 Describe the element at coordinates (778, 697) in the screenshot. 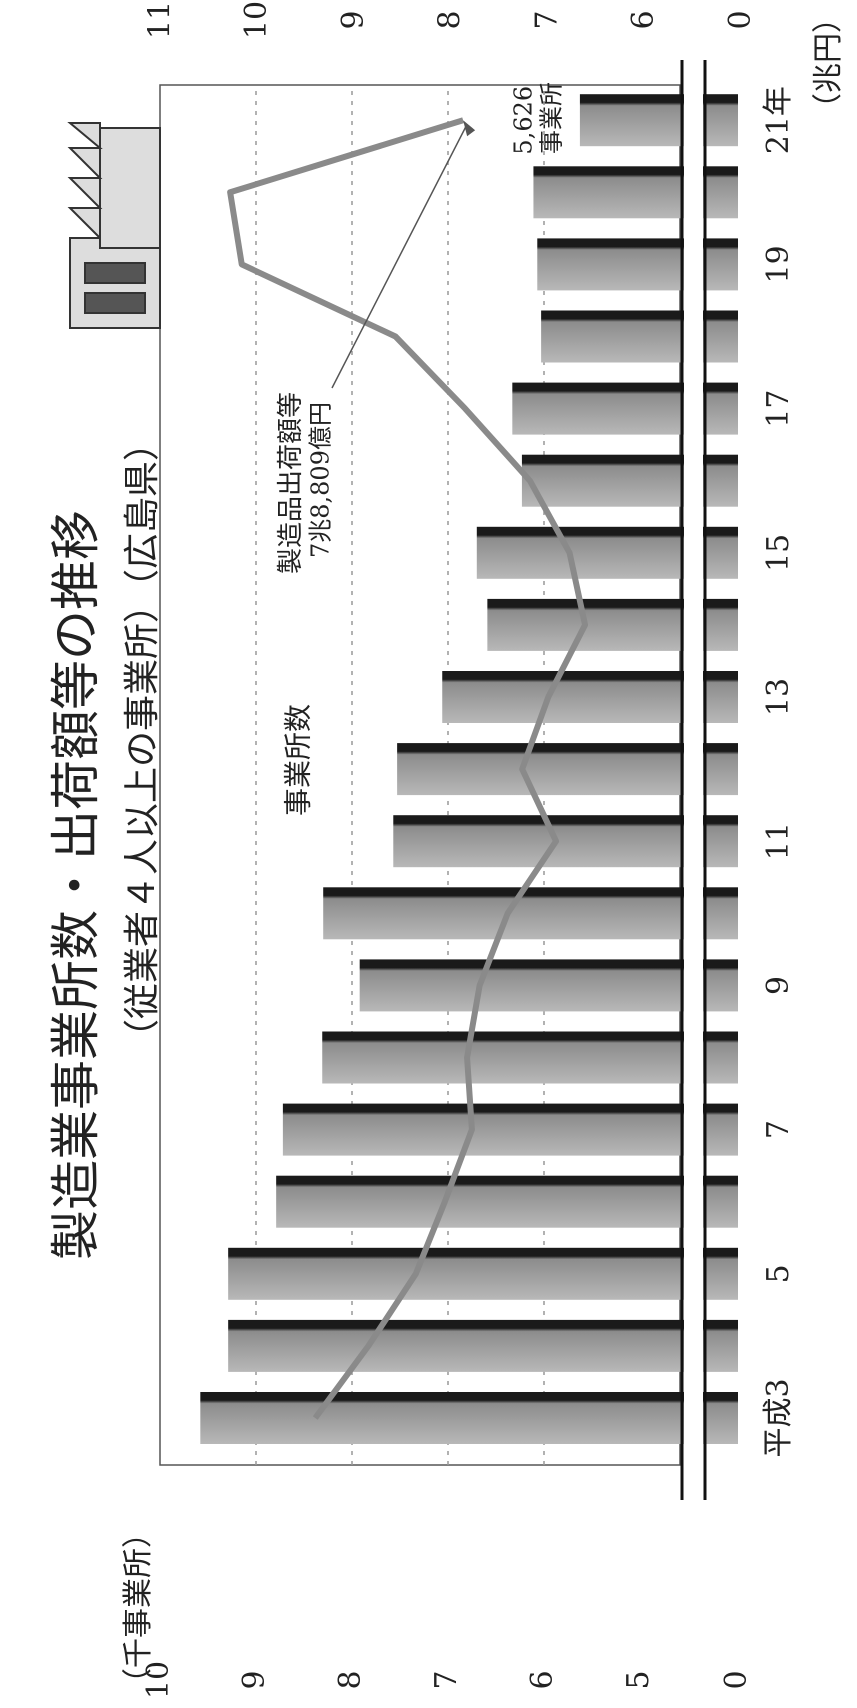

I see `x-tick-label: 13` at that location.